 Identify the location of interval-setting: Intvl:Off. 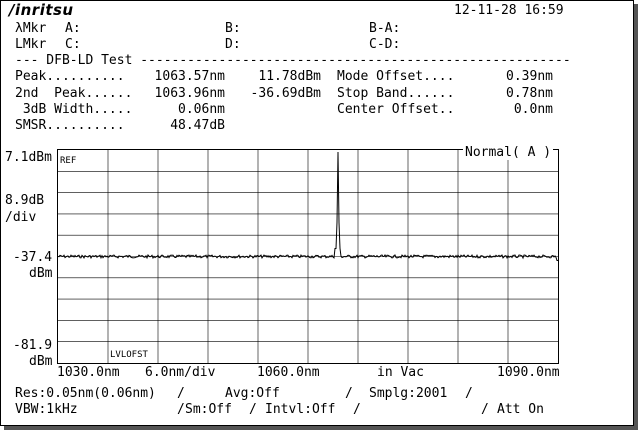
(300, 409).